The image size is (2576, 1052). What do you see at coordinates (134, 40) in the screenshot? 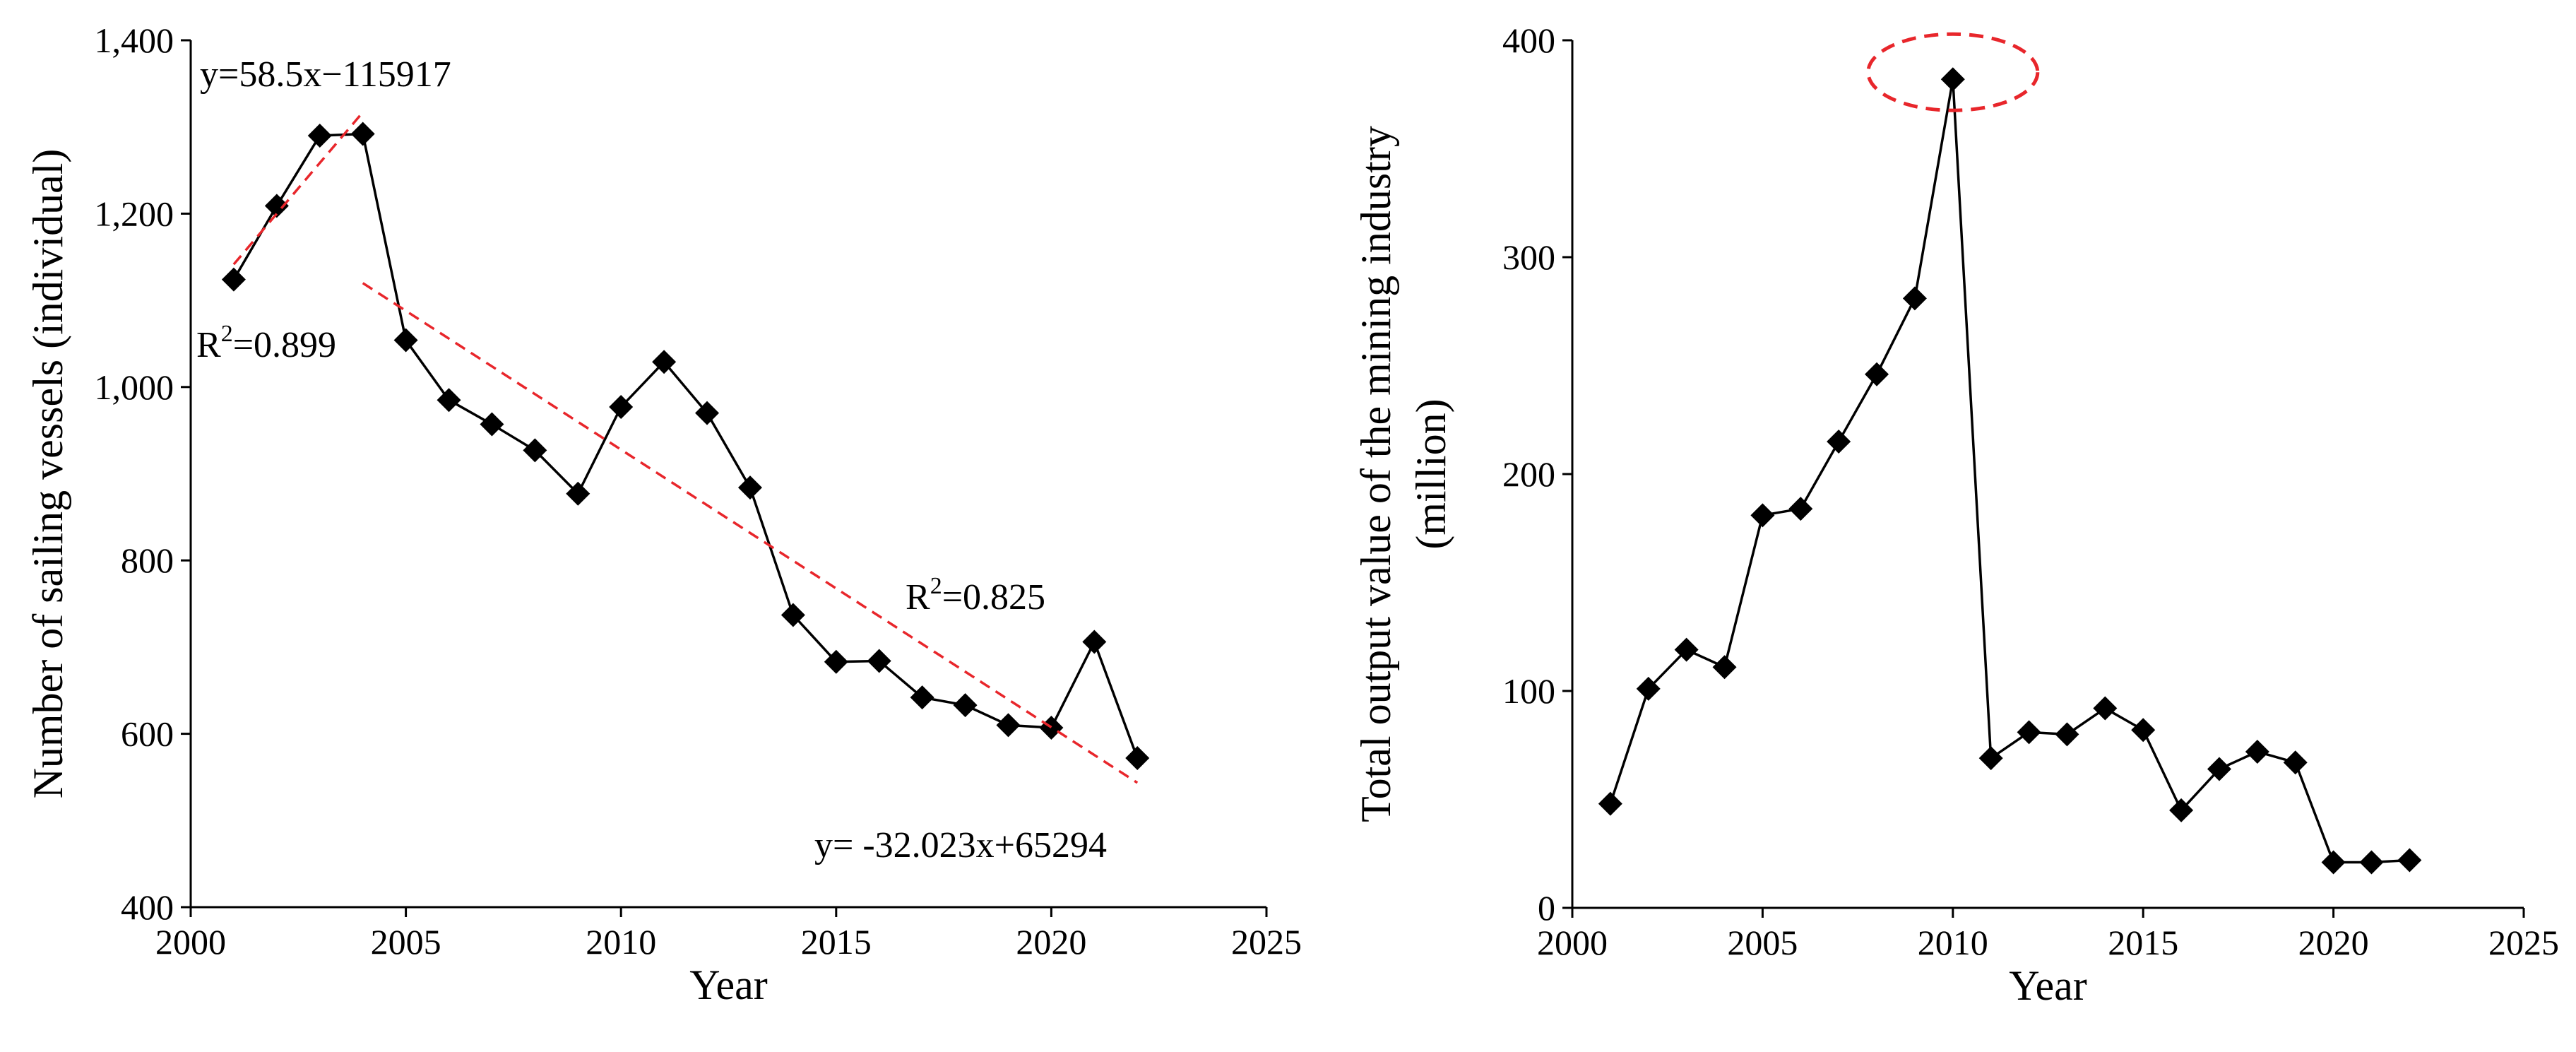
I see `y-tick-label: 1,400` at bounding box center [134, 40].